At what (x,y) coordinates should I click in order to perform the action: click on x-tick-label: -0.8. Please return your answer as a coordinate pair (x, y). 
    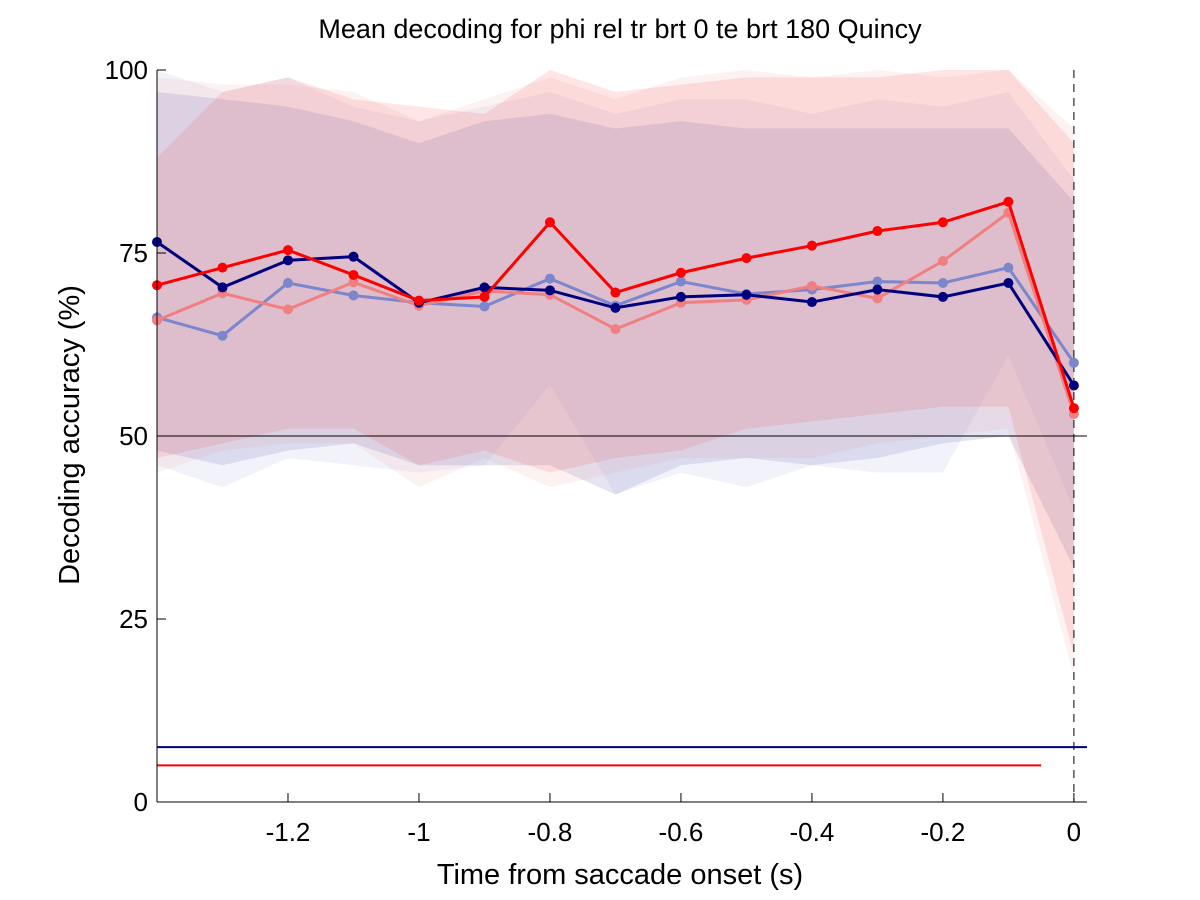
    Looking at the image, I should click on (550, 832).